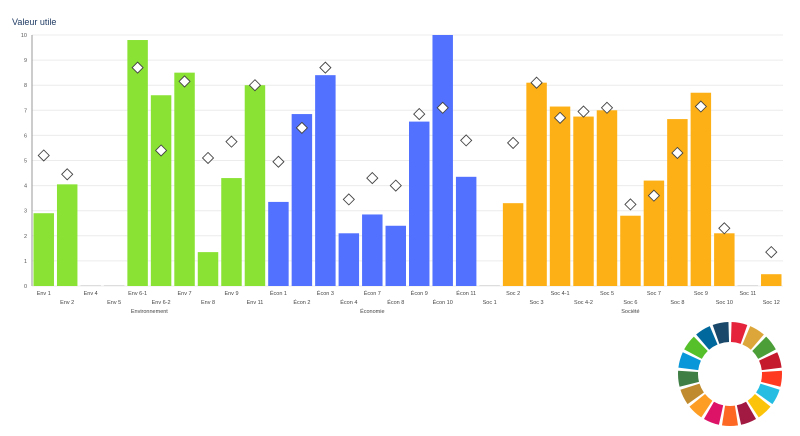 The width and height of the screenshot is (800, 436). Describe the element at coordinates (395, 302) in the screenshot. I see `x-tick-label: Écon 8` at that location.